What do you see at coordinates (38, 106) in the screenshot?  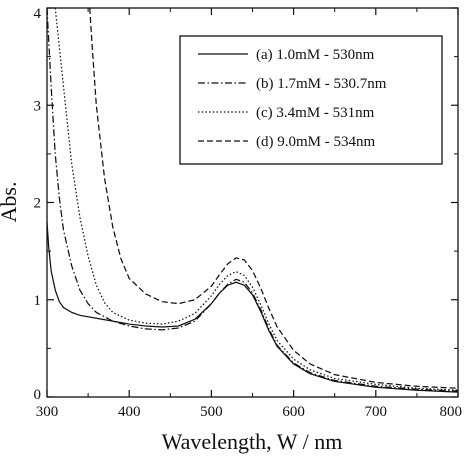 I see `y-tick-label: 3` at bounding box center [38, 106].